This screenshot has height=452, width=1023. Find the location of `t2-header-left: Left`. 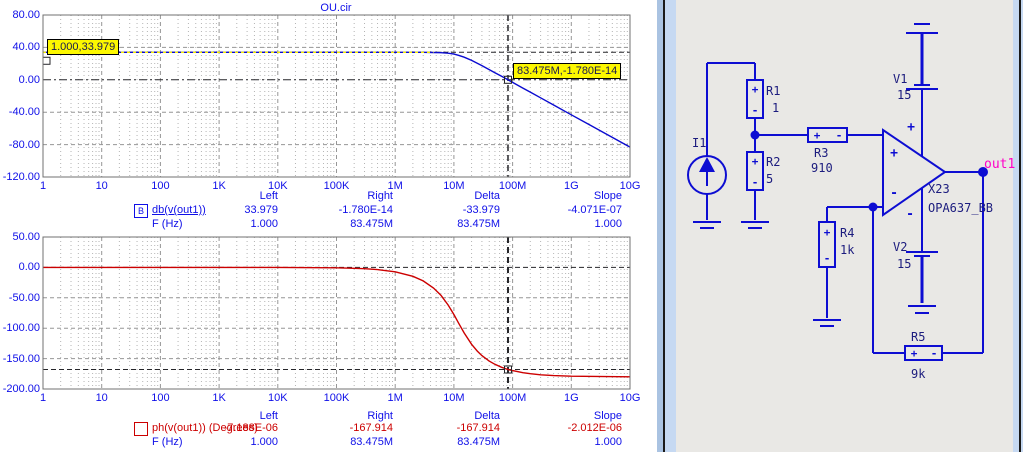

t2-header-left: Left is located at coordinates (268, 416).